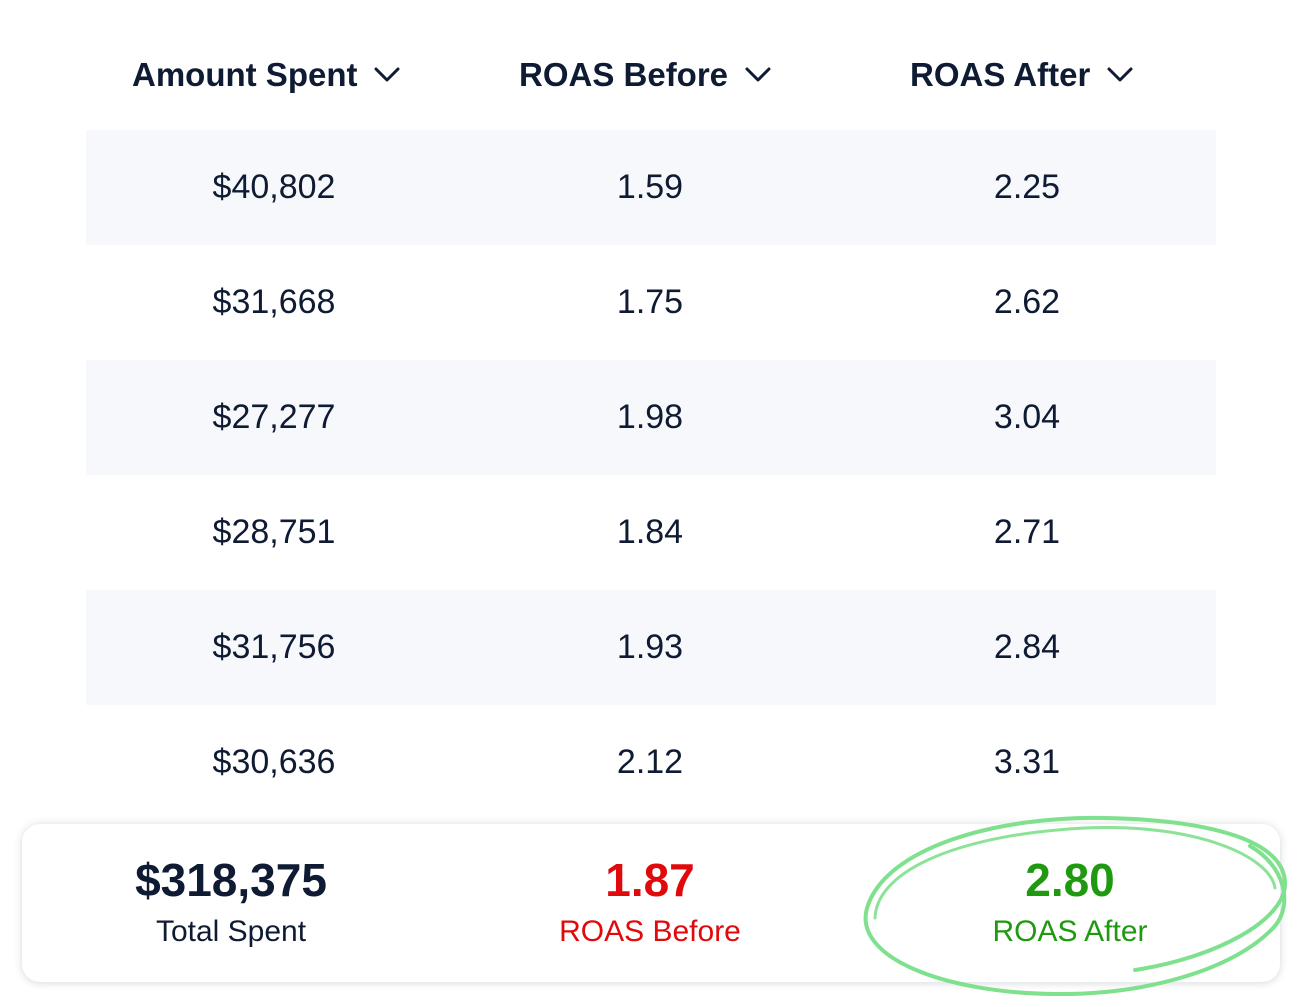 The width and height of the screenshot is (1302, 1007). Describe the element at coordinates (1027, 532) in the screenshot. I see `roas-after-cell: 2.71` at that location.